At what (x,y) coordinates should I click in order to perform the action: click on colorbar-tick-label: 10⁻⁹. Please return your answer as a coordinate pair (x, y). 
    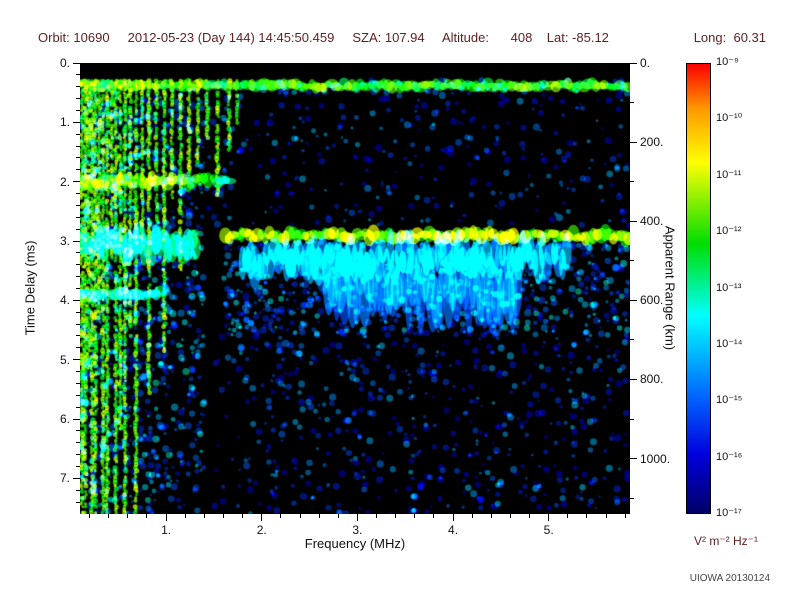
    Looking at the image, I should click on (727, 62).